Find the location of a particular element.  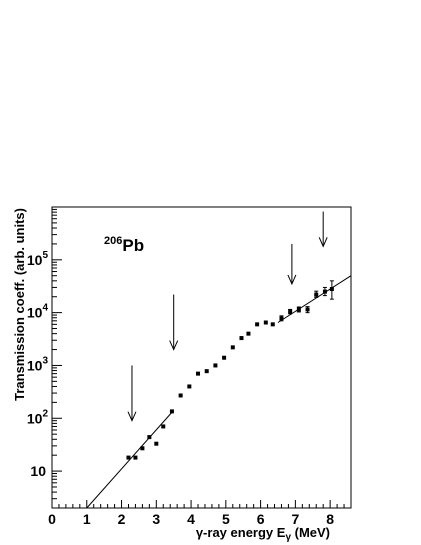

x-axis-label-subscript: γ is located at coordinates (288, 537).